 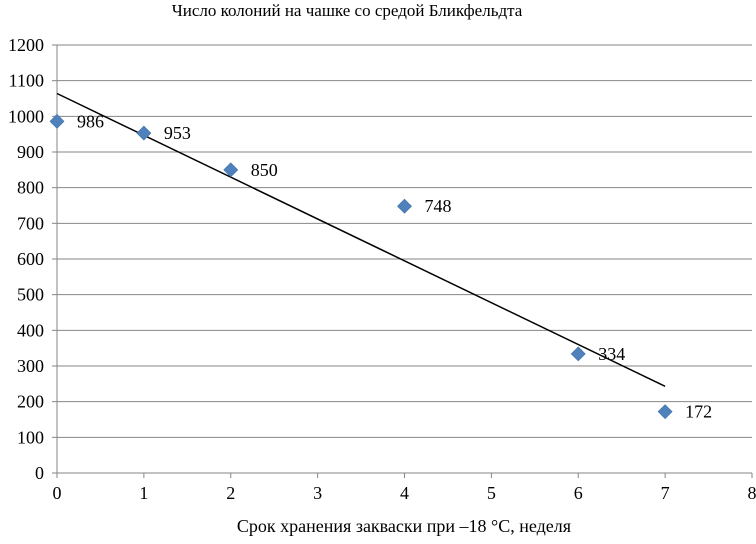 I want to click on x-tick-label-0: 0, so click(x=57, y=493).